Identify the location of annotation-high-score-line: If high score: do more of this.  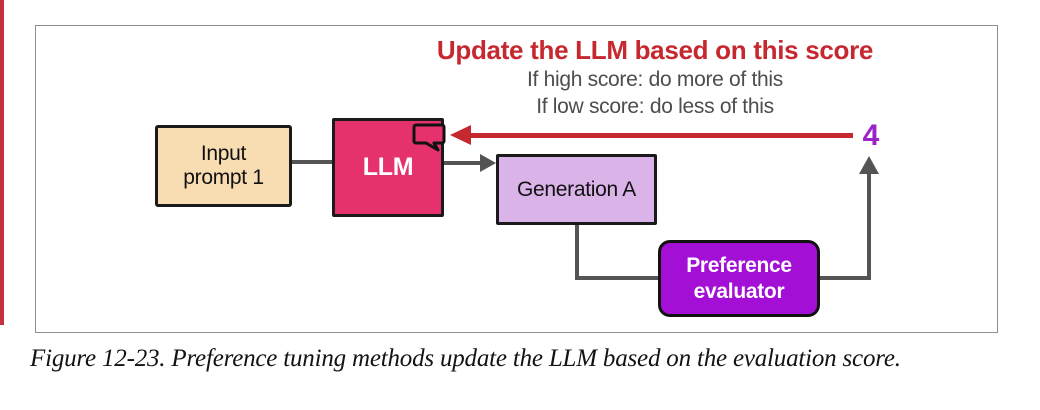
(655, 79).